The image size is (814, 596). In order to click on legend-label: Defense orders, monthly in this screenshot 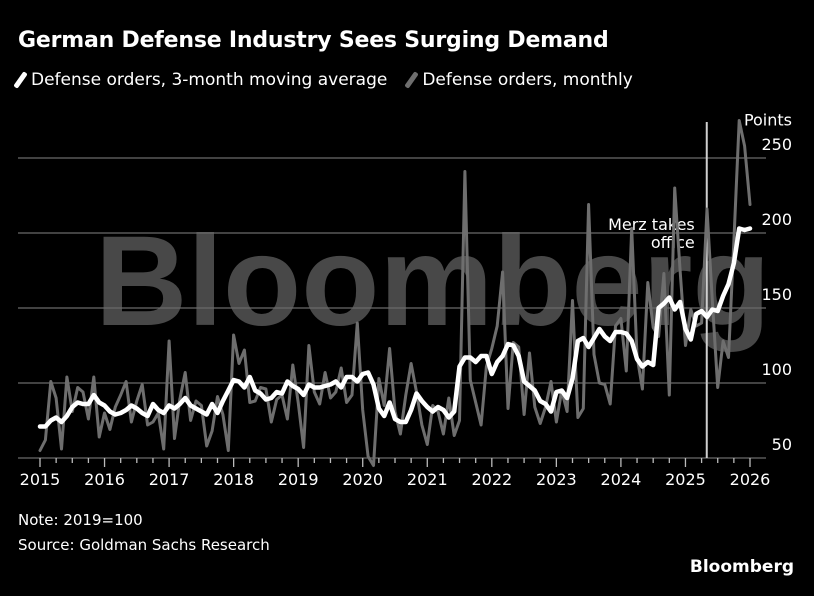, I will do `click(527, 80)`.